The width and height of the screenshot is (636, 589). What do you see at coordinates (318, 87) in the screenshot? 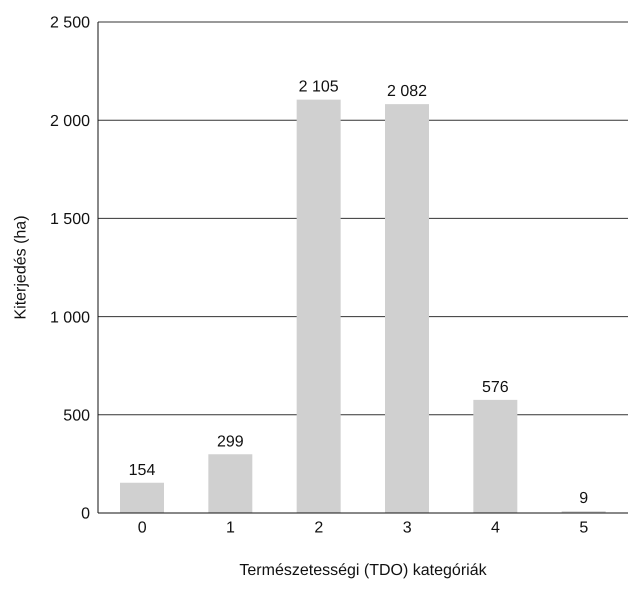
I see `data-label: 2 105` at bounding box center [318, 87].